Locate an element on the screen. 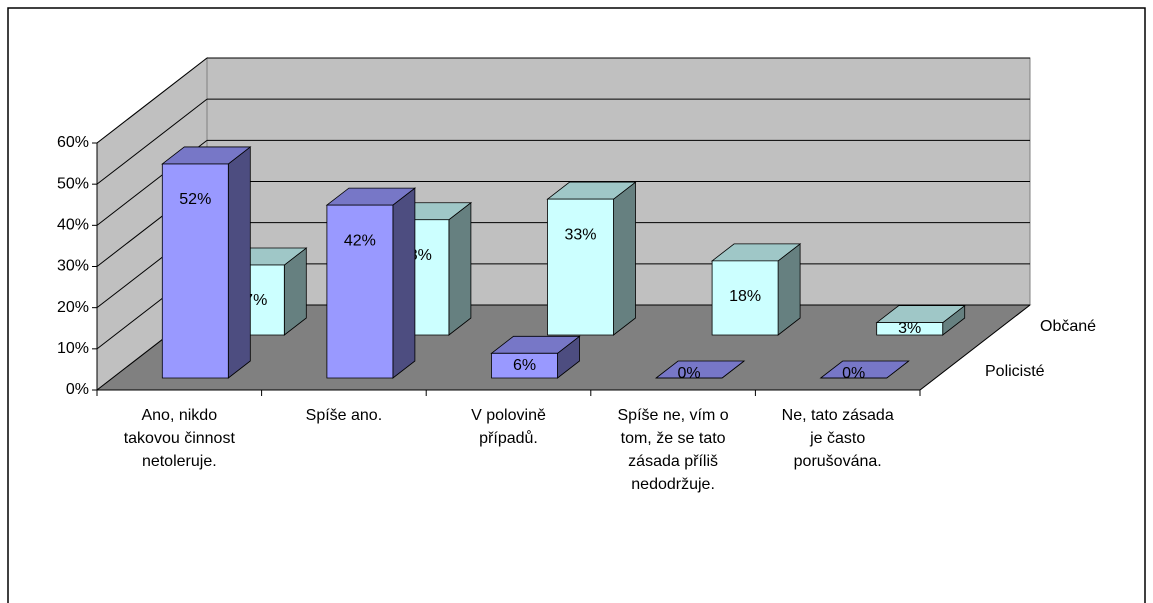 This screenshot has width=1153, height=603. depth-label: Občané is located at coordinates (1068, 326).